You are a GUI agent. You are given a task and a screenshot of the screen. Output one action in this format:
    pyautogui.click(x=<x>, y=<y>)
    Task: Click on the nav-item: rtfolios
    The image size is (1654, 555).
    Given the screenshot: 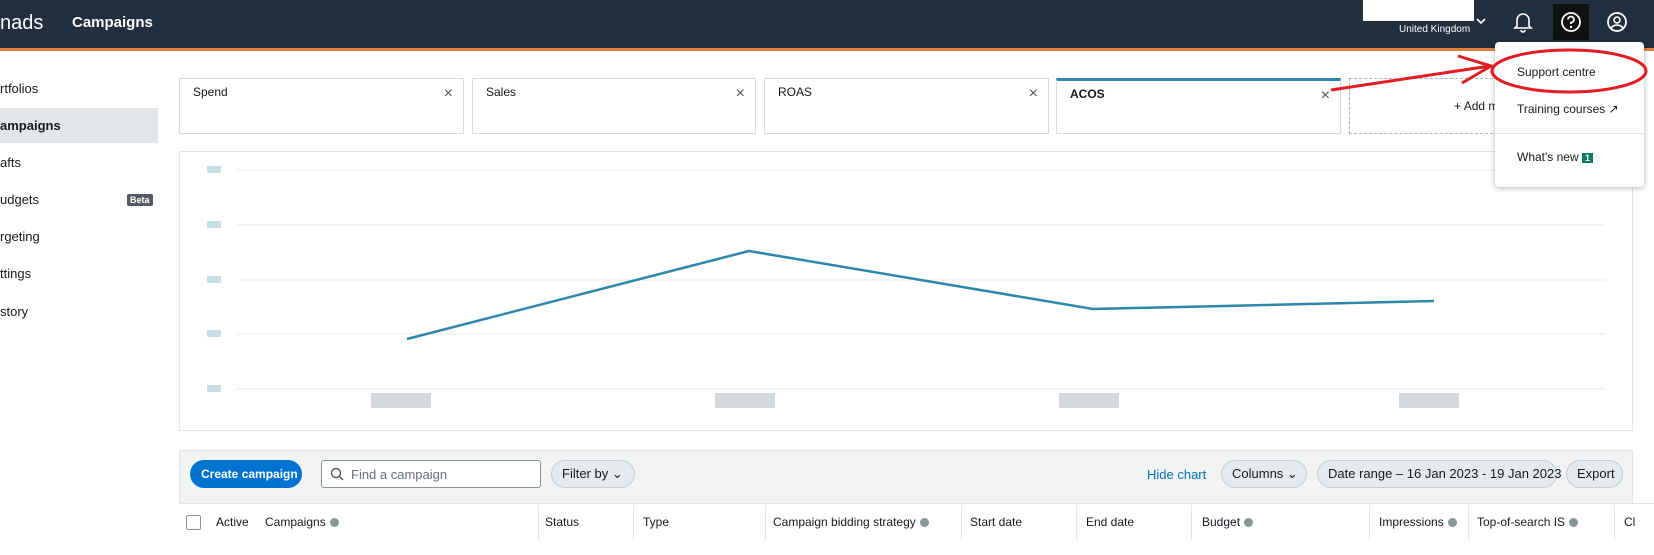 What is the action you would take?
    pyautogui.click(x=19, y=88)
    